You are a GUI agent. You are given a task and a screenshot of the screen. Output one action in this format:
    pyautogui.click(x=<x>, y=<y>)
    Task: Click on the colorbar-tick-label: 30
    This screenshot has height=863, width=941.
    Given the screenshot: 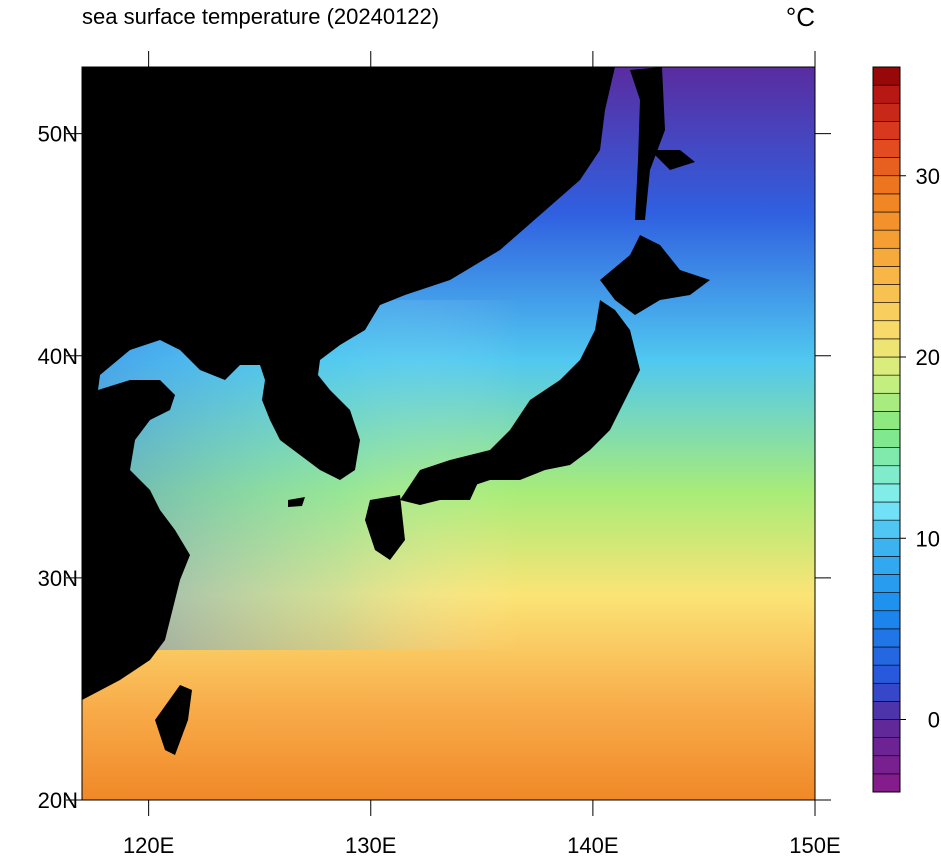 What is the action you would take?
    pyautogui.click(x=928, y=176)
    